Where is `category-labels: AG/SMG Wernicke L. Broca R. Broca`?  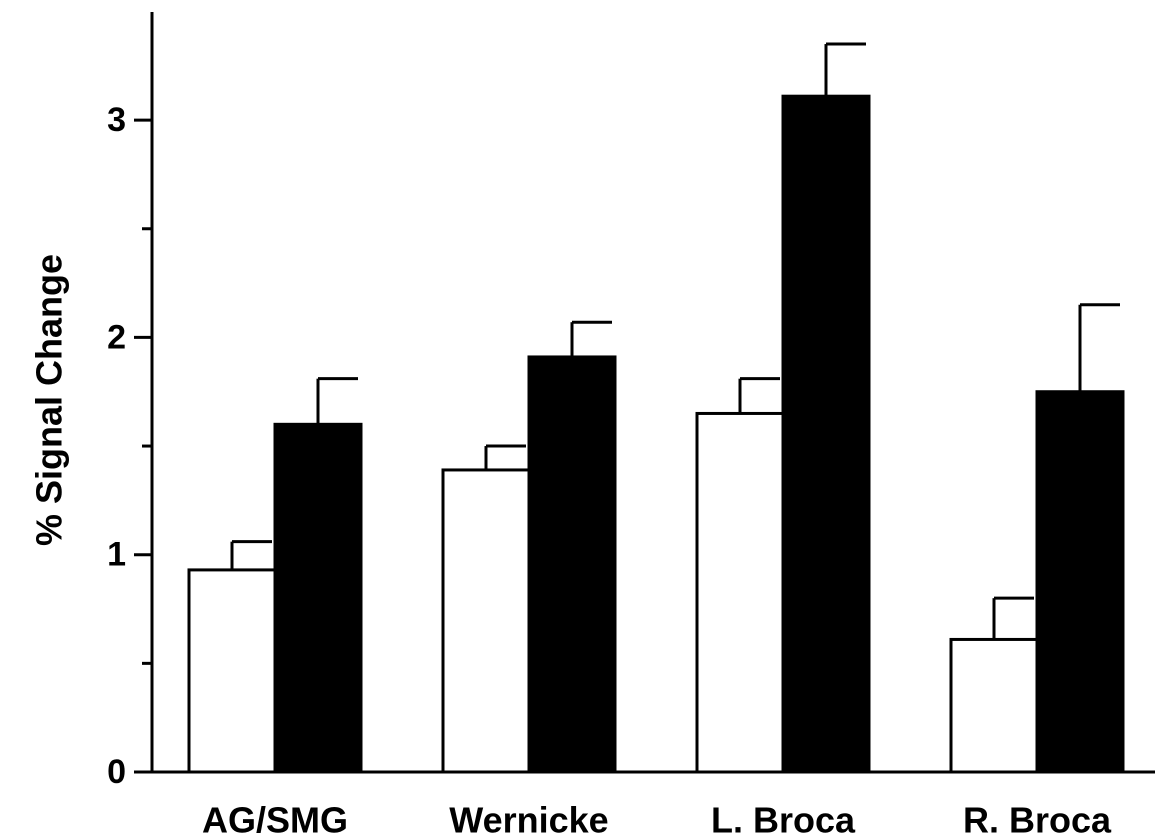
category-labels: AG/SMG Wernicke L. Broca R. Broca is located at coordinates (657, 820).